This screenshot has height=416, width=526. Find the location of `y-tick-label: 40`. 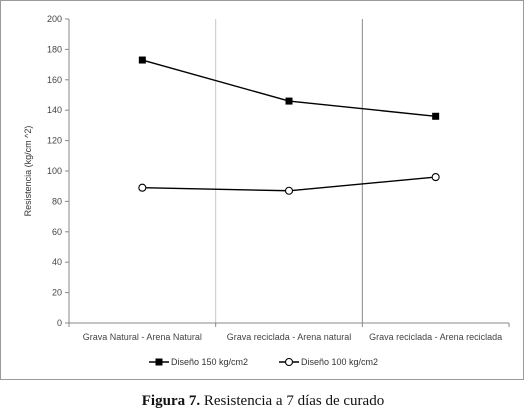

y-tick-label: 40 is located at coordinates (57, 262).